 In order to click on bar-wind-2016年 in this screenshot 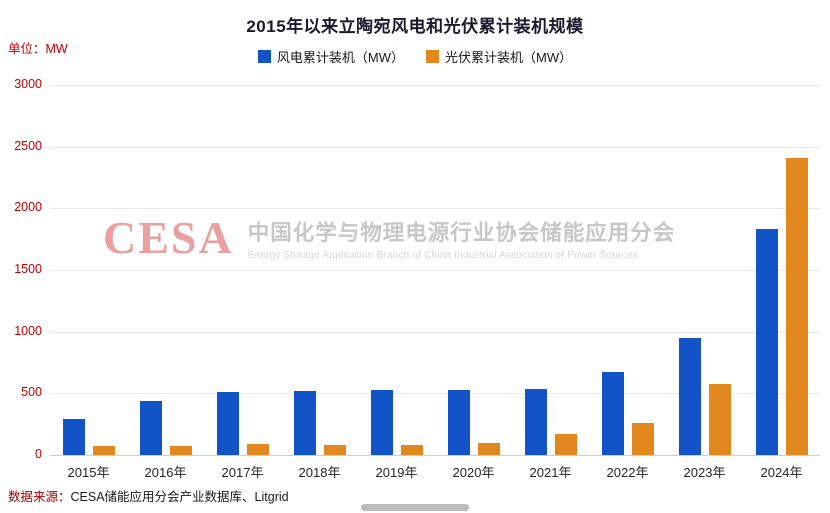, I will do `click(150, 427)`.